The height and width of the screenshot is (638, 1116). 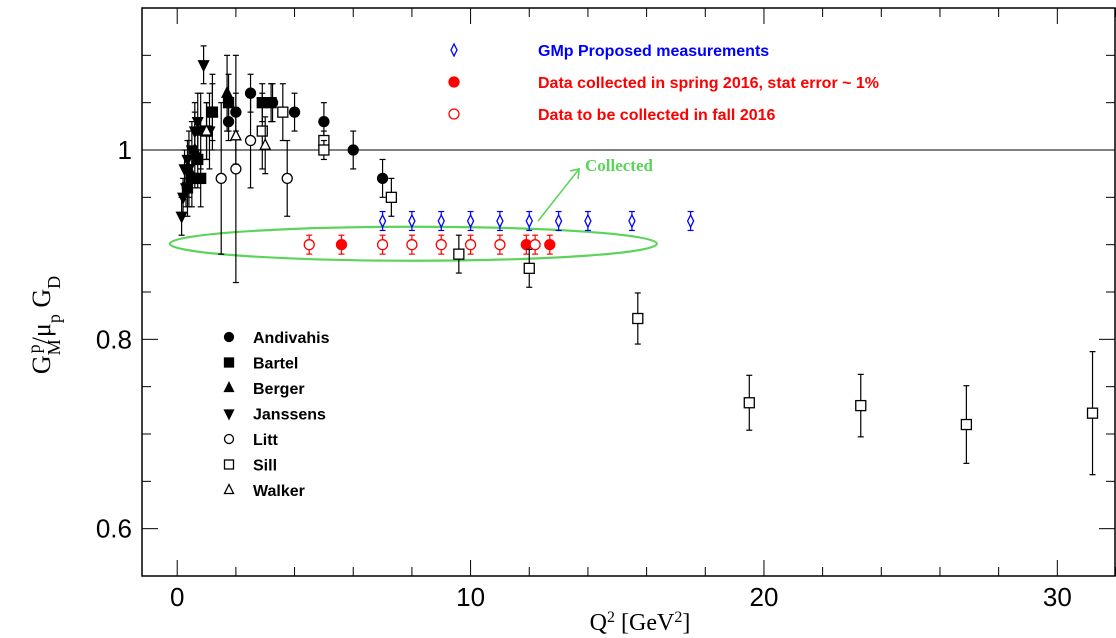 I want to click on x-tick-label: 10, so click(x=470, y=597).